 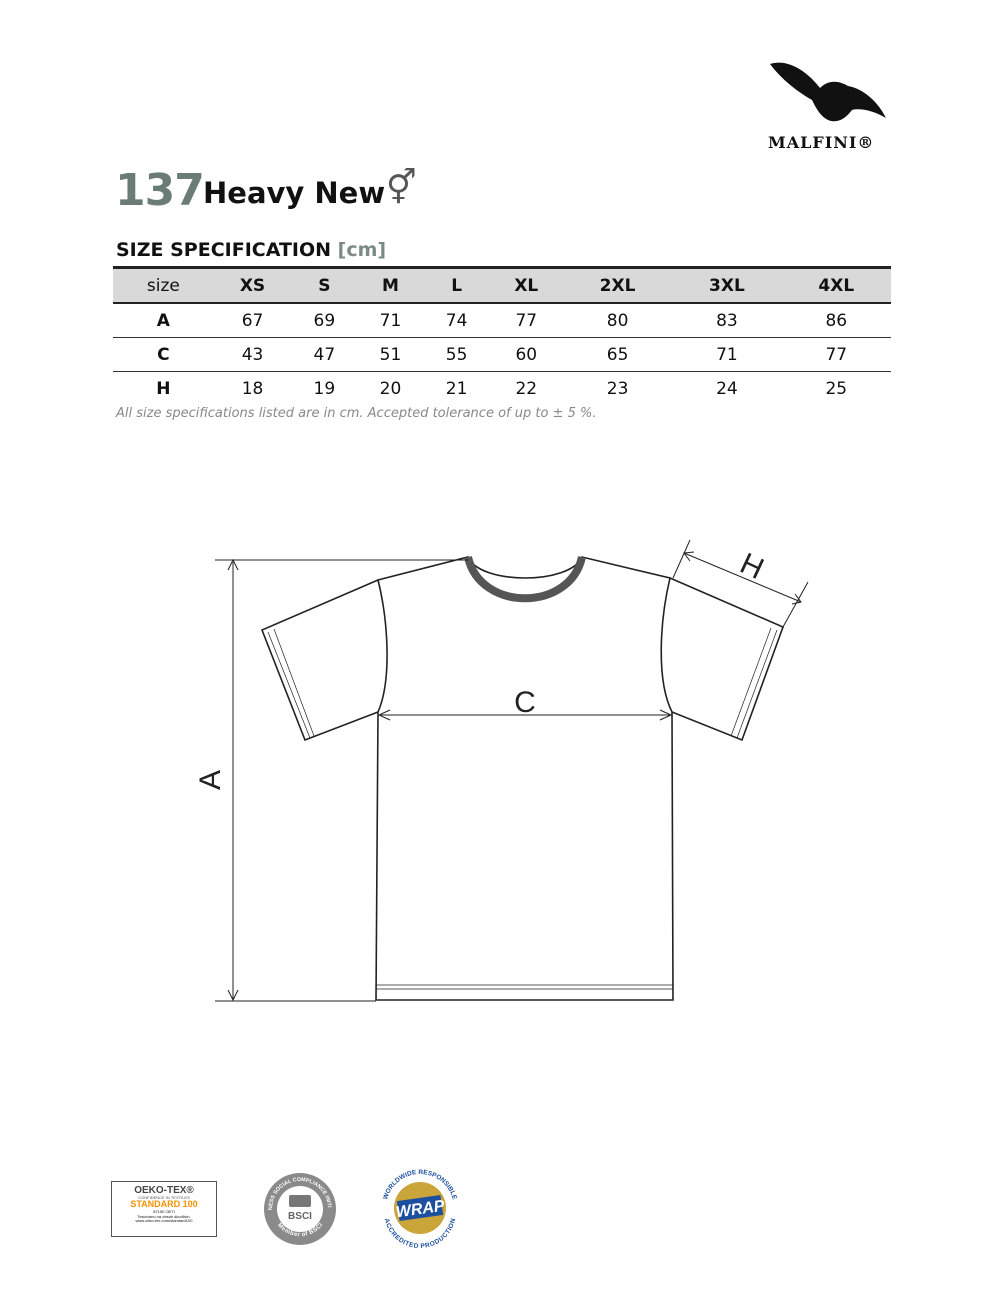 What do you see at coordinates (324, 354) in the screenshot?
I see `size-value: 47` at bounding box center [324, 354].